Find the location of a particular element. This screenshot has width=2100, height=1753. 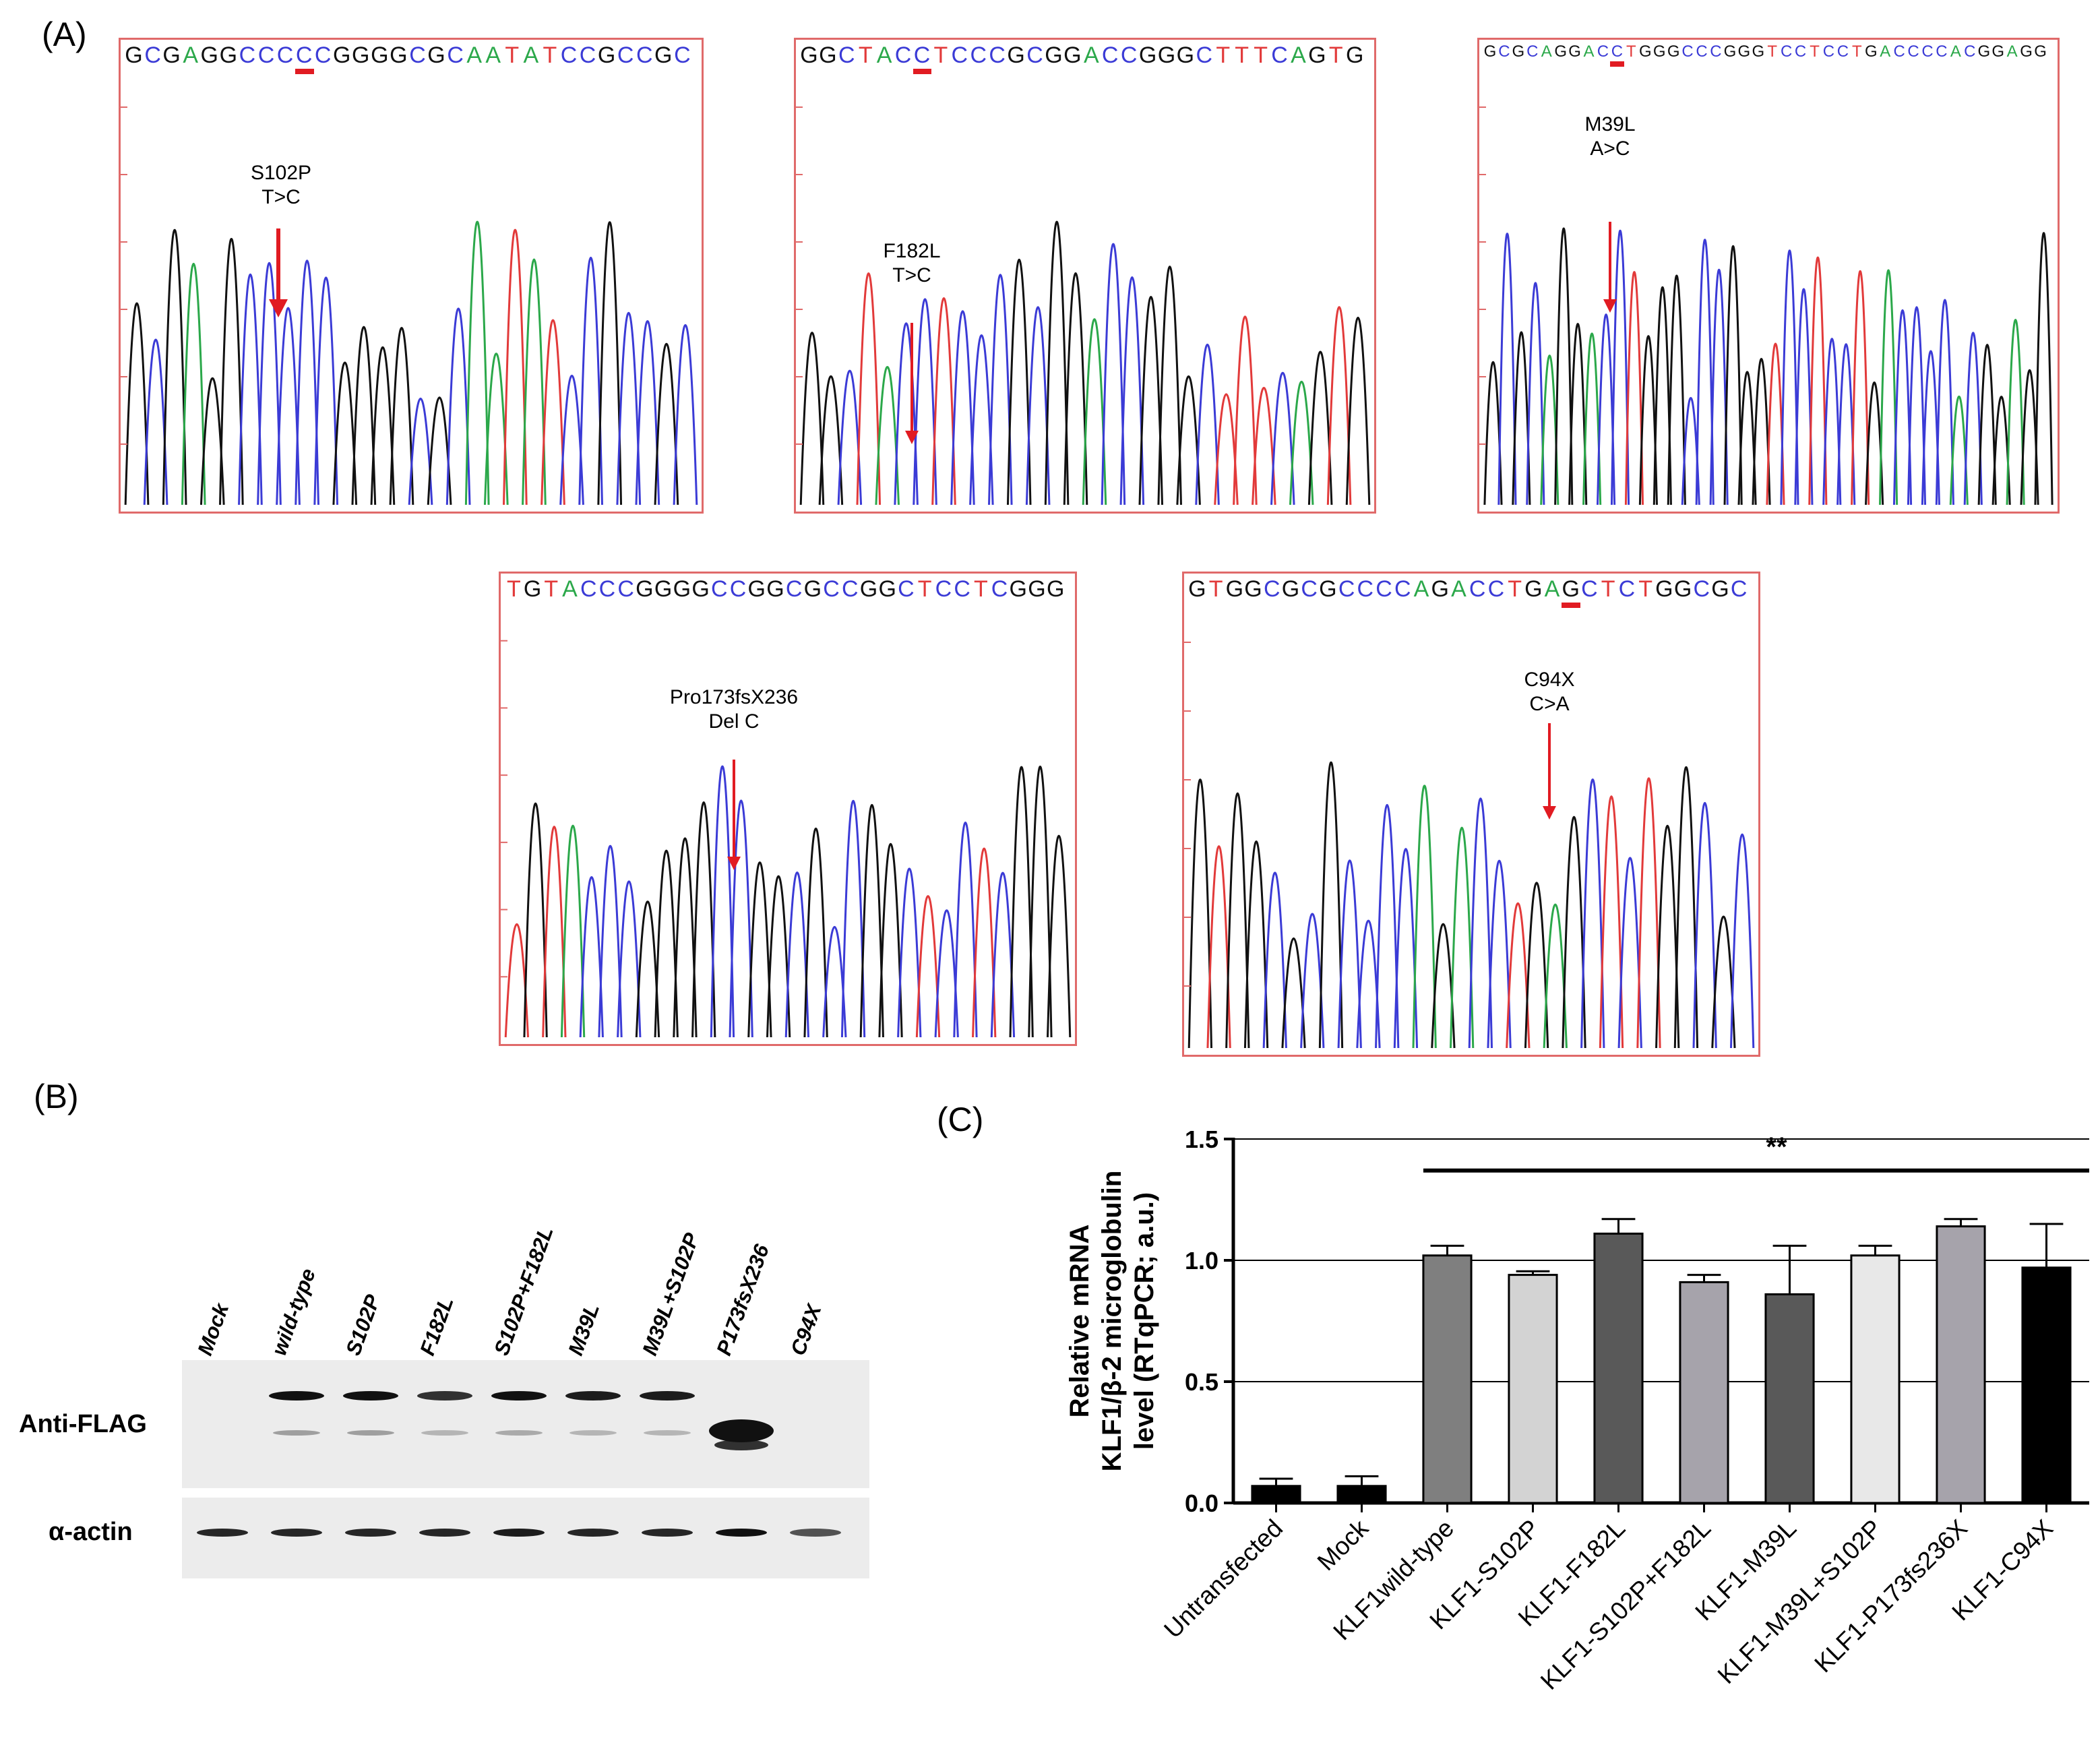

flag-band-lower is located at coordinates (667, 1433).